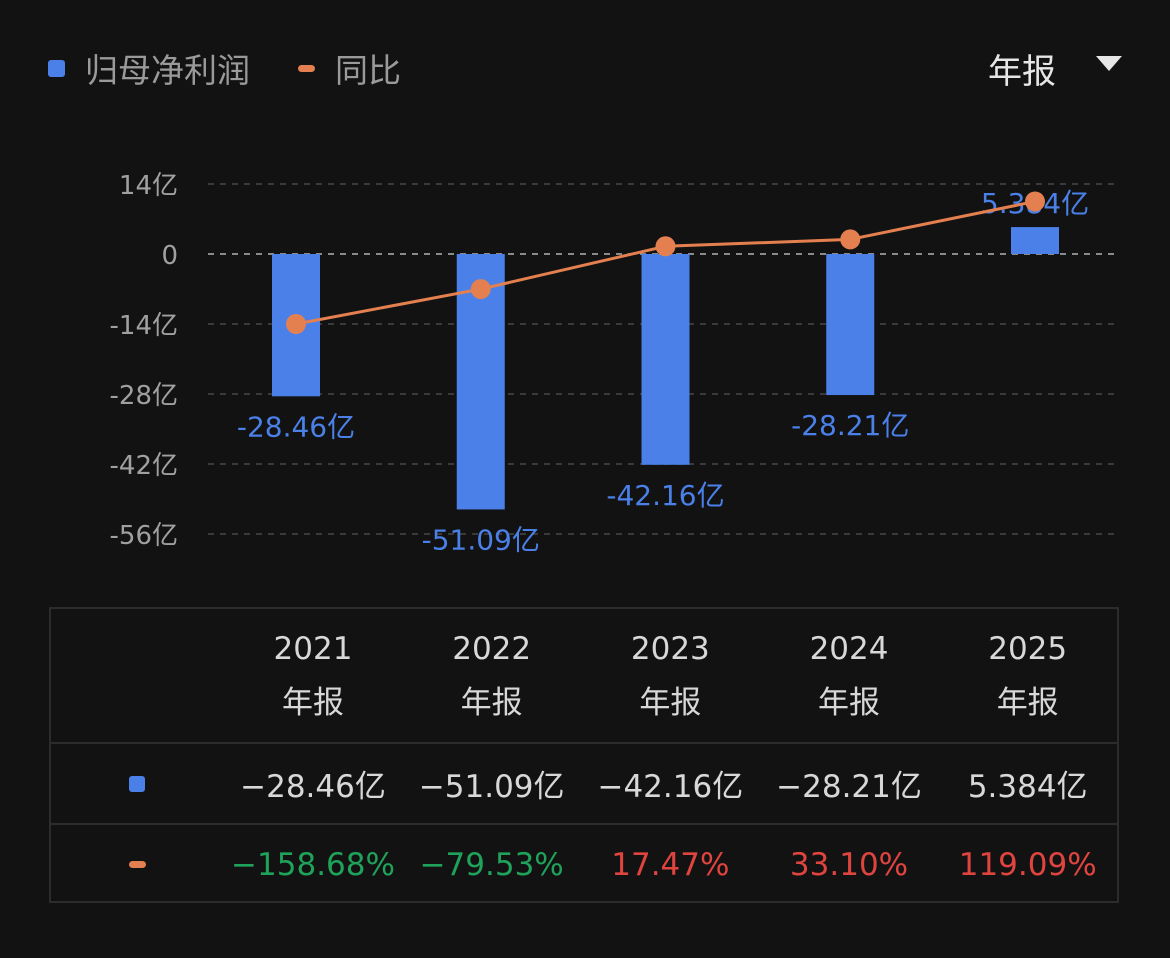  What do you see at coordinates (1027, 787) in the screenshot?
I see `cell-profit: 5.384亿` at bounding box center [1027, 787].